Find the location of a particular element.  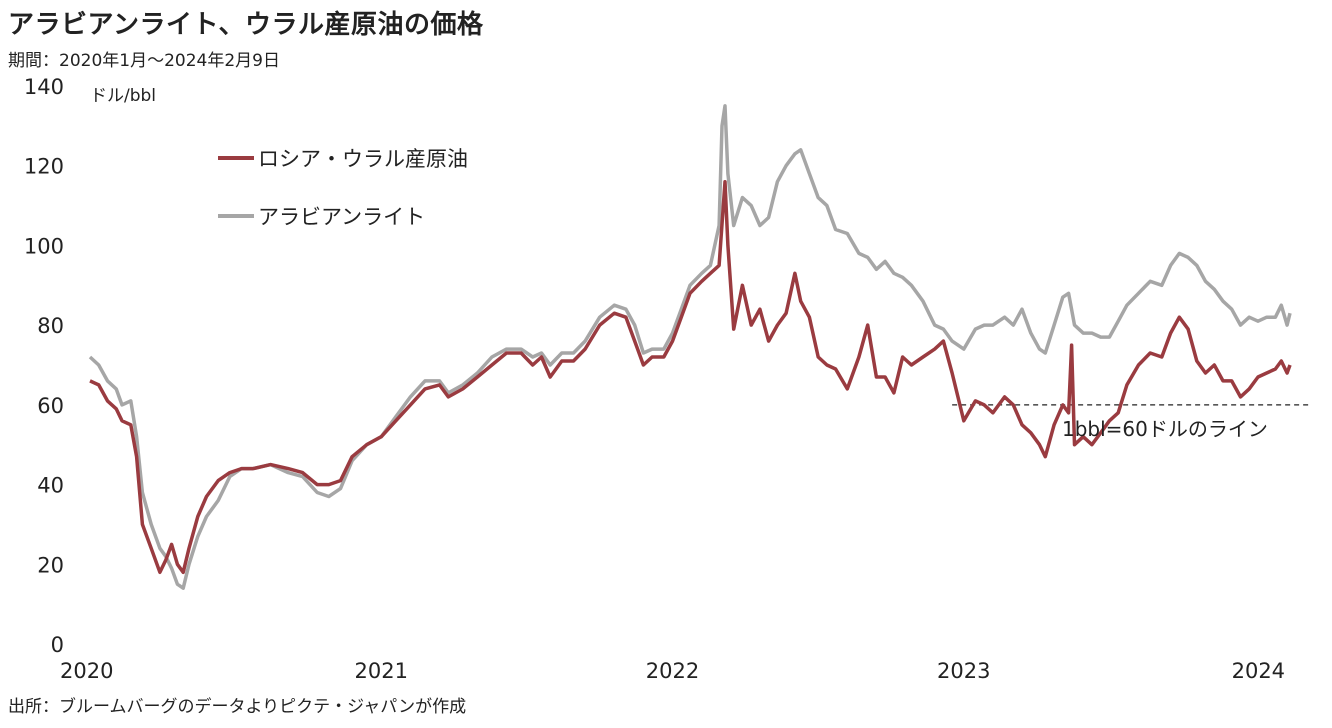

y-axis-unit-label: ドル/bbl is located at coordinates (123, 96).